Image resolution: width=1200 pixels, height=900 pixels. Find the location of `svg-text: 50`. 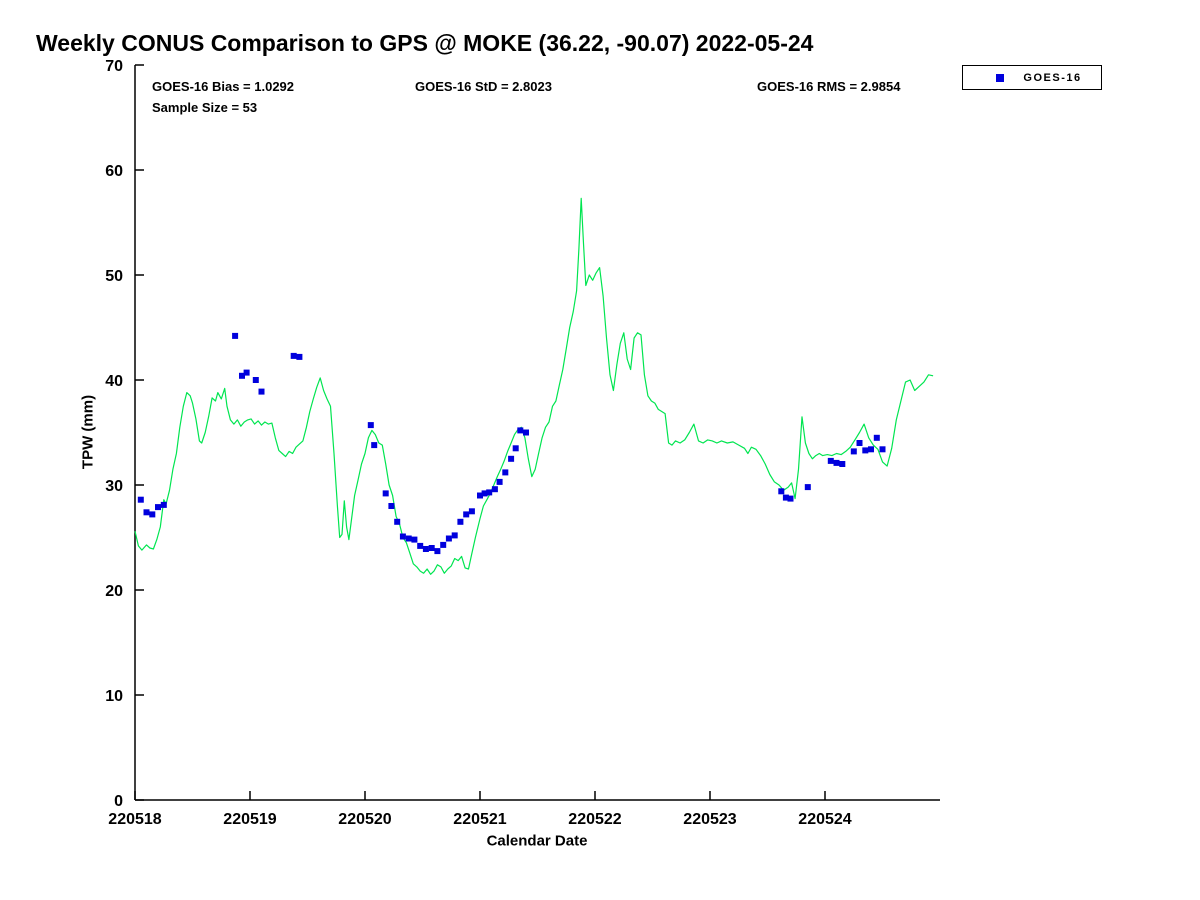

svg-text: 50 is located at coordinates (114, 276).